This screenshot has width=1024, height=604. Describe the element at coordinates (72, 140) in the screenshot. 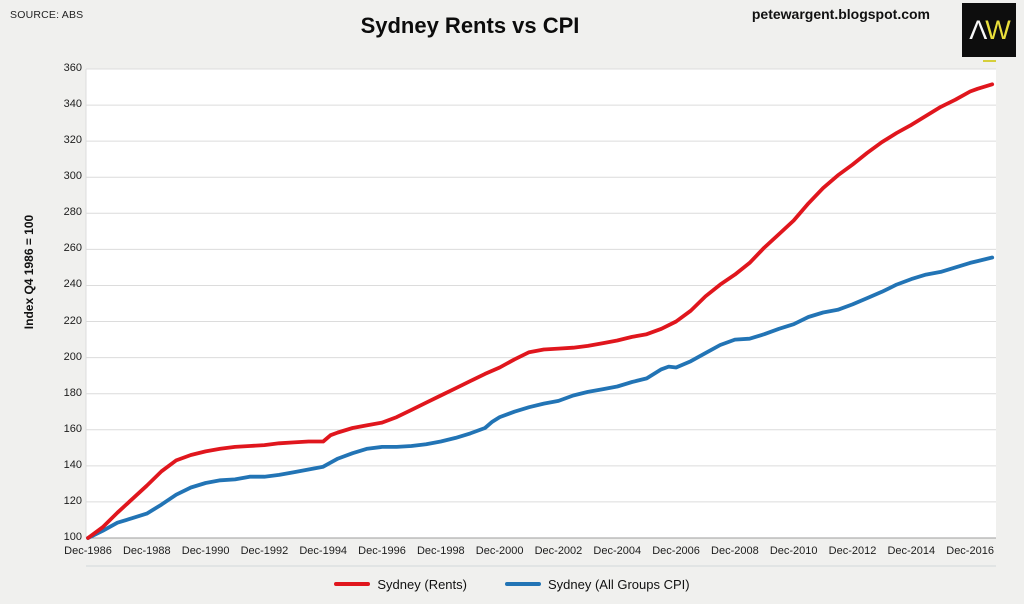

I see `y-tick-label: 320` at that location.